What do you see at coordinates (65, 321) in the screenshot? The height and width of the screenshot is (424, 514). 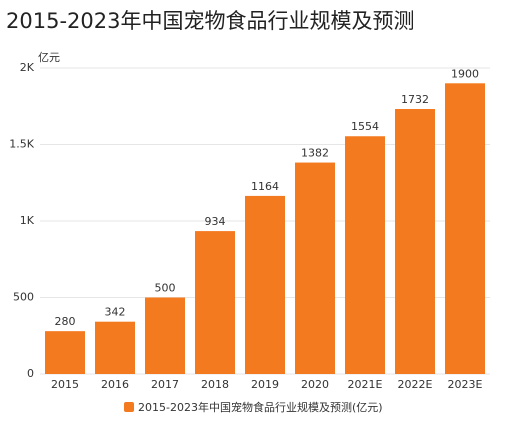 I see `data-label: 280` at bounding box center [65, 321].